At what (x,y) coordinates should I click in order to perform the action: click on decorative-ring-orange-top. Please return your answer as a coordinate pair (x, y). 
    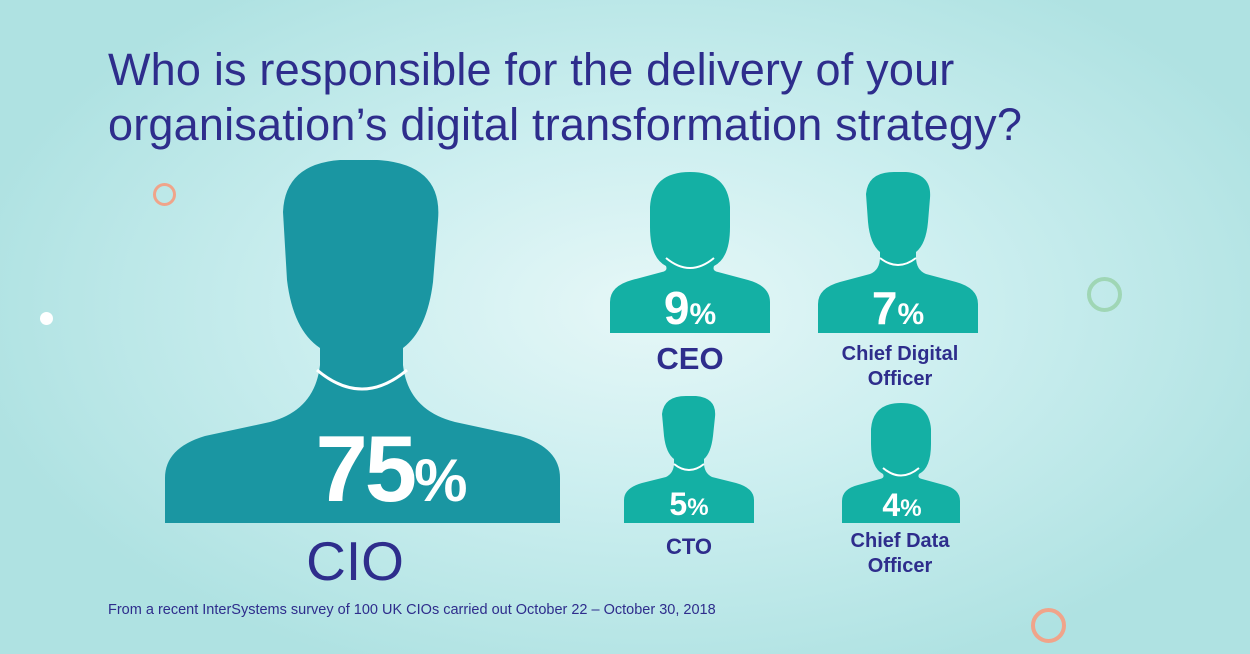
    Looking at the image, I should click on (164, 194).